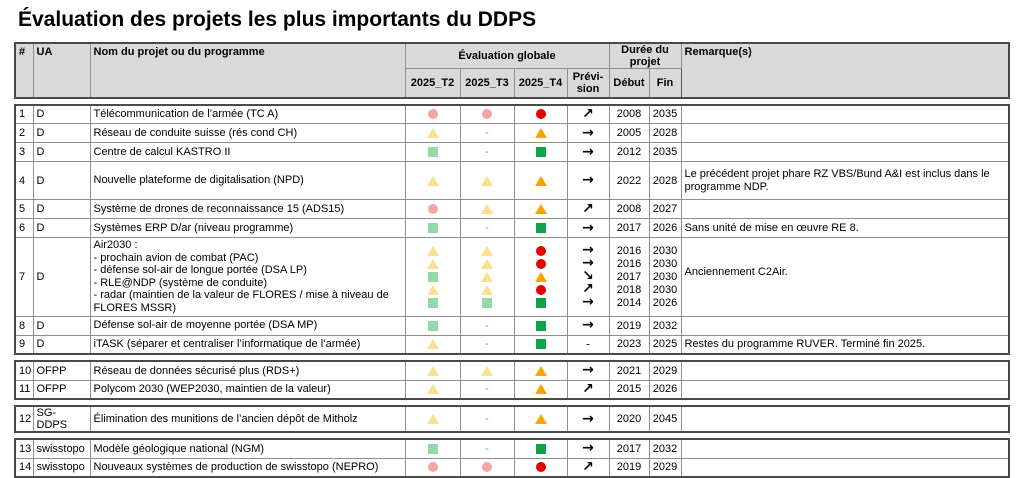 The image size is (1024, 478). What do you see at coordinates (629, 467) in the screenshot?
I see `start-year-cell: 2019` at bounding box center [629, 467].